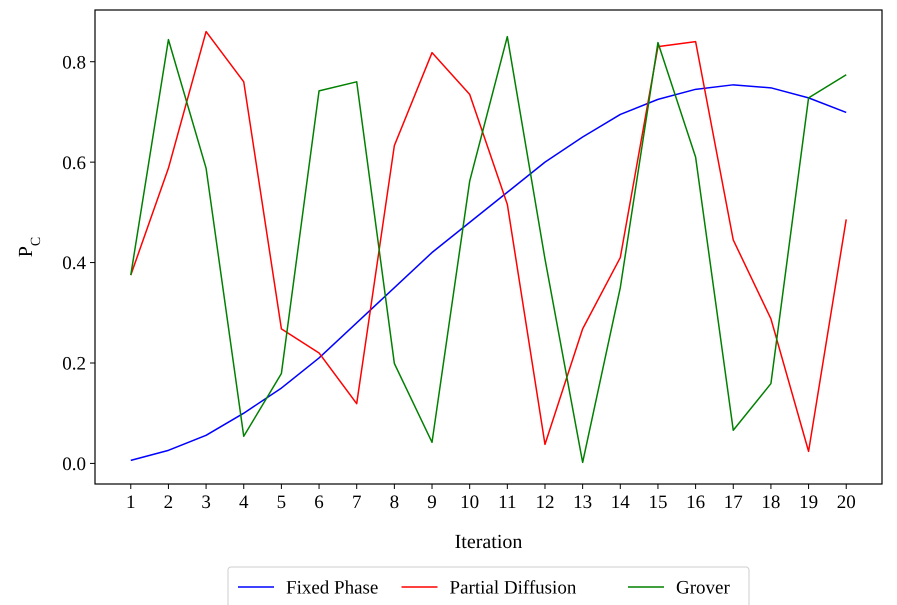  Describe the element at coordinates (507, 502) in the screenshot. I see `x-tick-label: 11` at that location.